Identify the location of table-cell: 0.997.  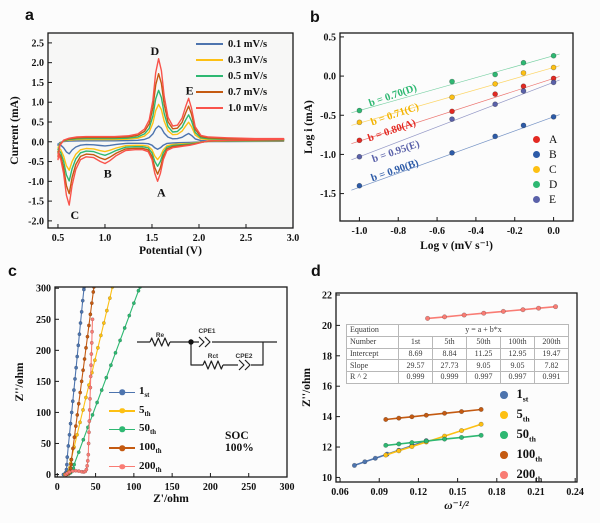
(517, 377).